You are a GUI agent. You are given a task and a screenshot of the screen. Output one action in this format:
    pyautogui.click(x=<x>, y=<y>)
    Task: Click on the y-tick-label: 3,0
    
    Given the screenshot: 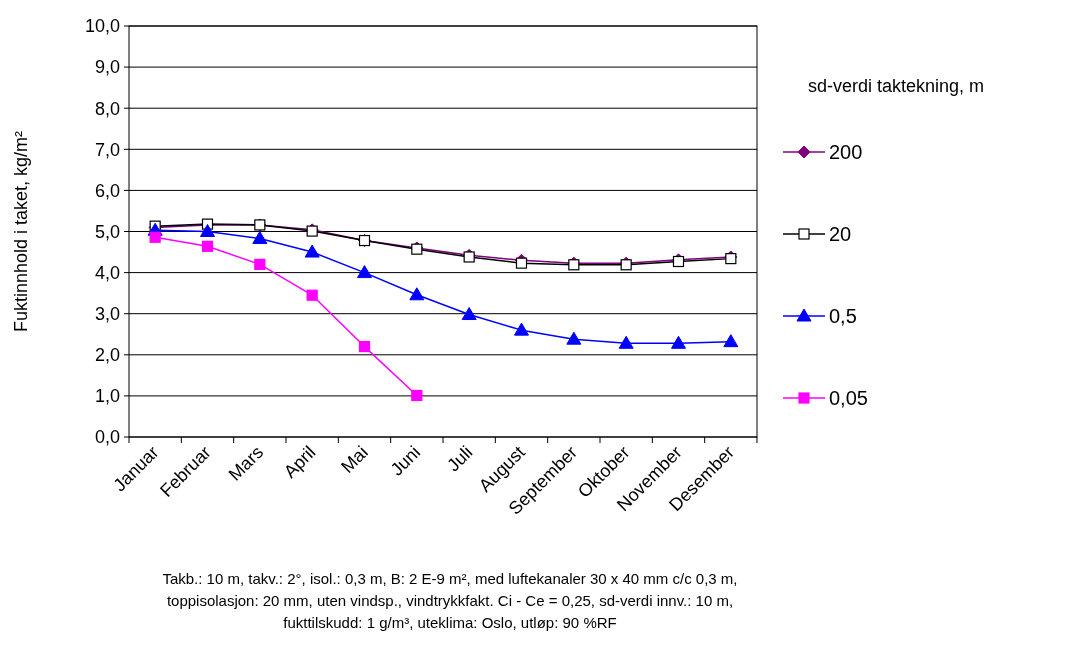 What is the action you would take?
    pyautogui.click(x=107, y=314)
    